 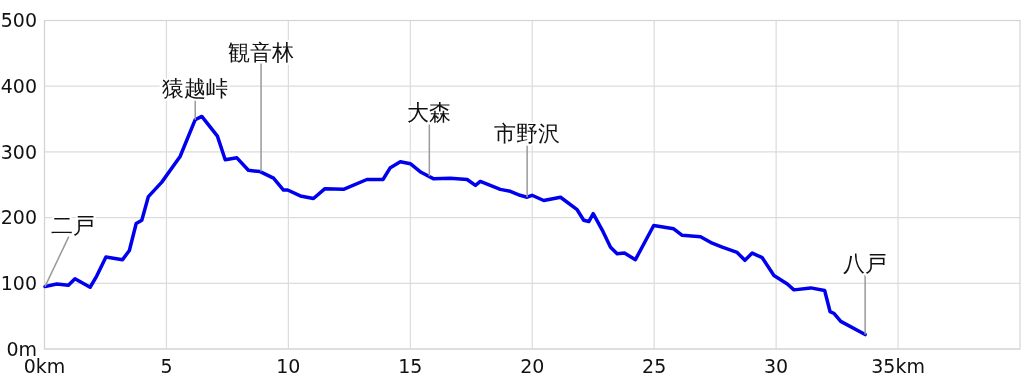 I want to click on y-tick-label: 400, so click(x=18, y=85).